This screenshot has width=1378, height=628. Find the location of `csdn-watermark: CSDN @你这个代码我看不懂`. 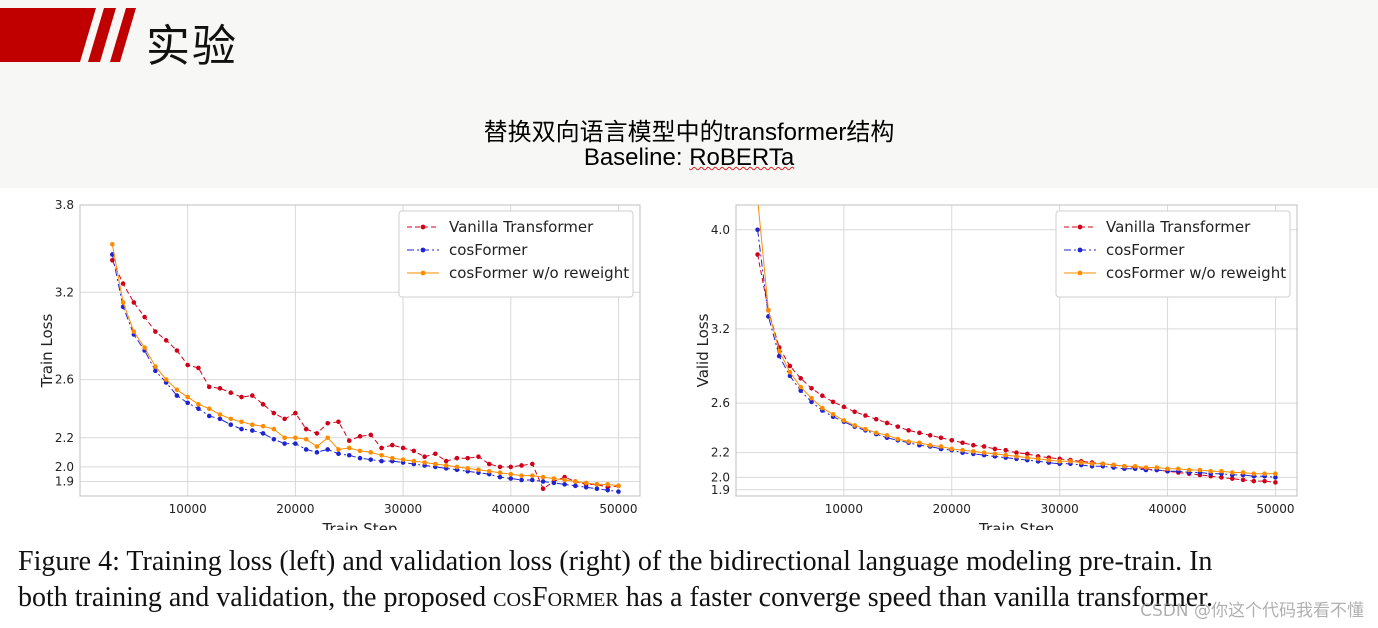

csdn-watermark: CSDN @你这个代码我看不懂 is located at coordinates (1252, 611).